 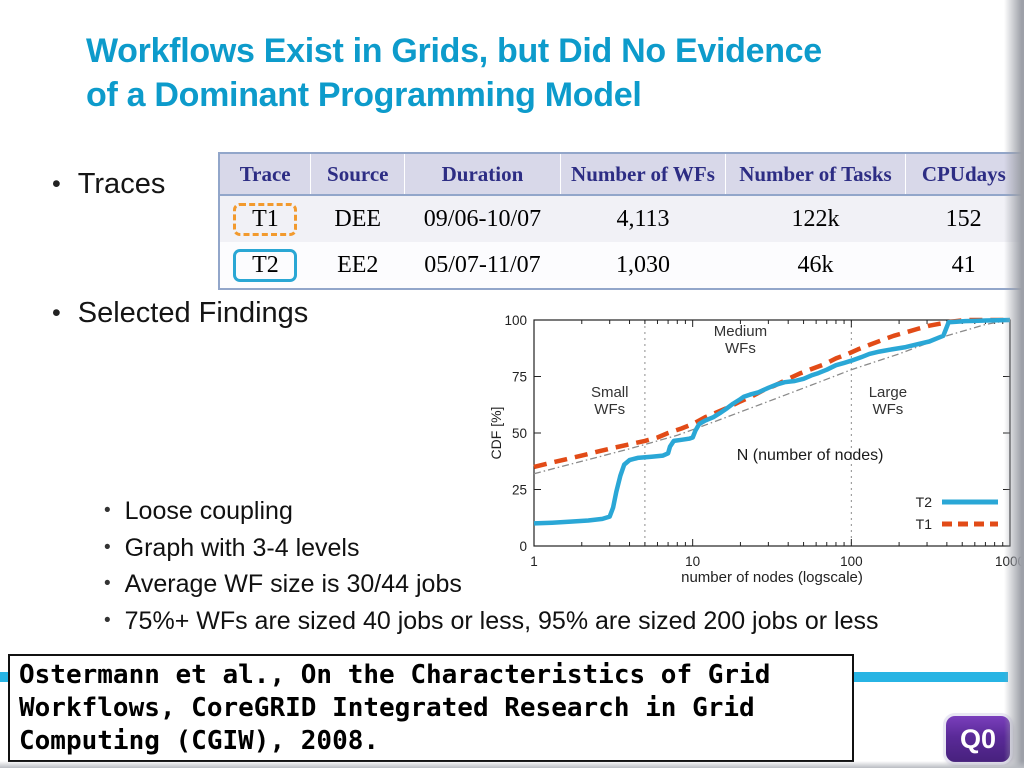 I want to click on col-header-trace: Trace, so click(x=265, y=174).